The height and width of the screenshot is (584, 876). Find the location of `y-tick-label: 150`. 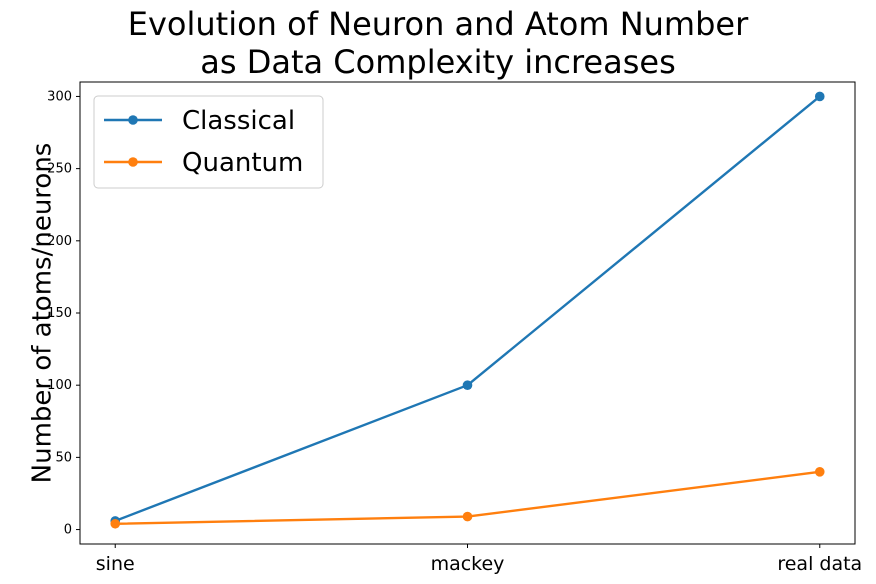

y-tick-label: 150 is located at coordinates (59, 313).